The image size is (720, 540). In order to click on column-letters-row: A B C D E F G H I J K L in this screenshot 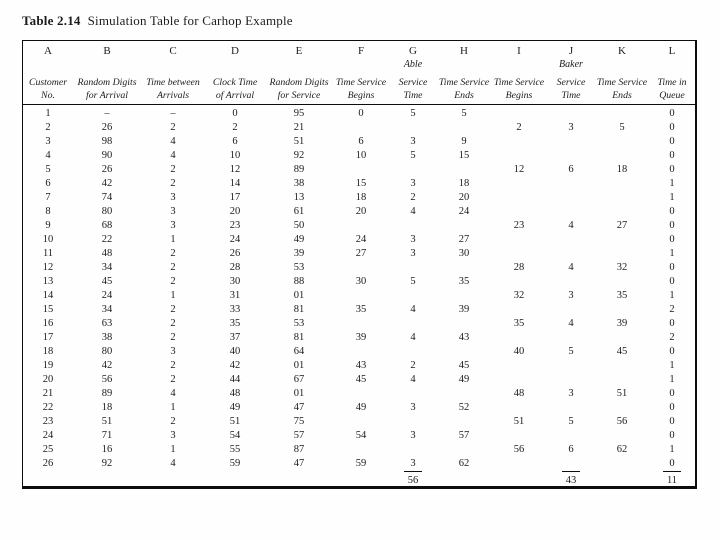, I will do `click(359, 51)`.